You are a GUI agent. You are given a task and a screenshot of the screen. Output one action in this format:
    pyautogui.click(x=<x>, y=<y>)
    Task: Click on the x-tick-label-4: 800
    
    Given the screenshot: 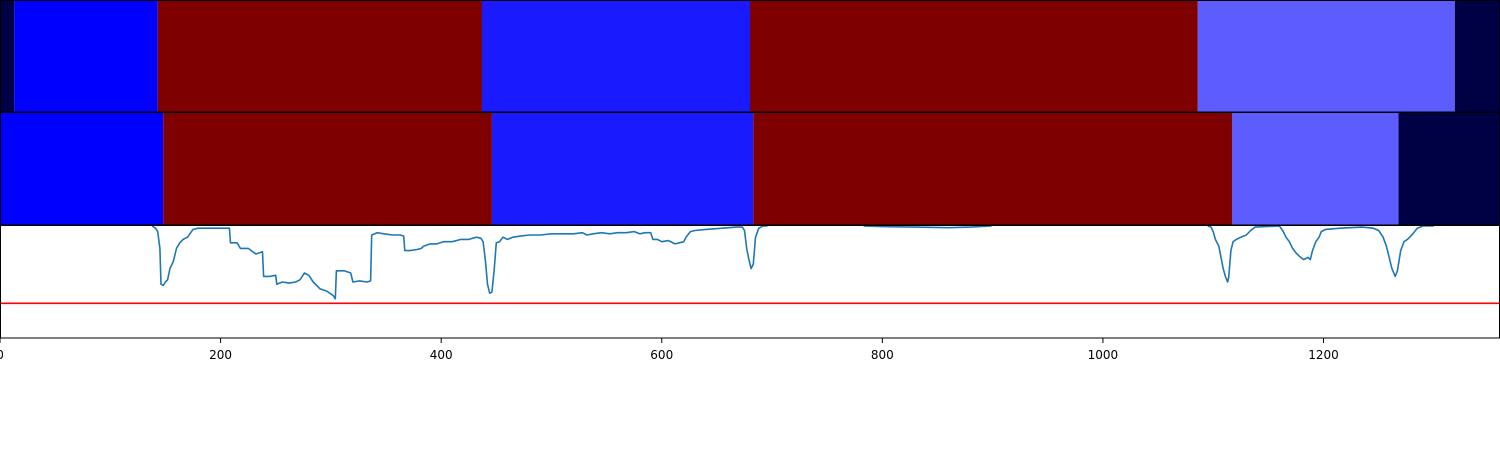 What is the action you would take?
    pyautogui.click(x=882, y=355)
    